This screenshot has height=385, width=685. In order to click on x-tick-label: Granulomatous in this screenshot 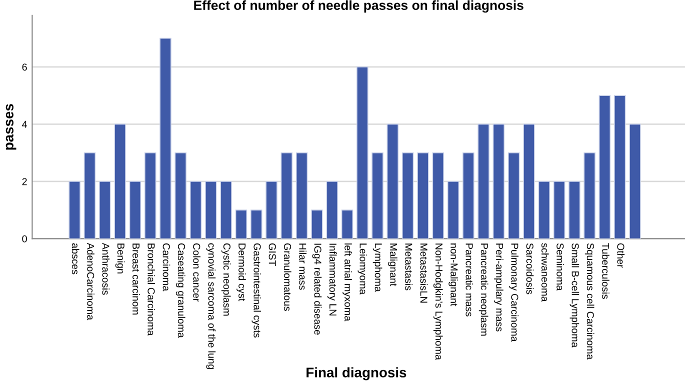, I will do `click(288, 277)`.